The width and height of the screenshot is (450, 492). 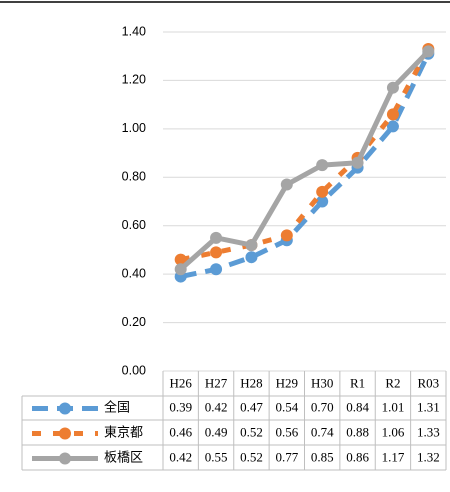 I want to click on table-value: 0.74, so click(x=322, y=431).